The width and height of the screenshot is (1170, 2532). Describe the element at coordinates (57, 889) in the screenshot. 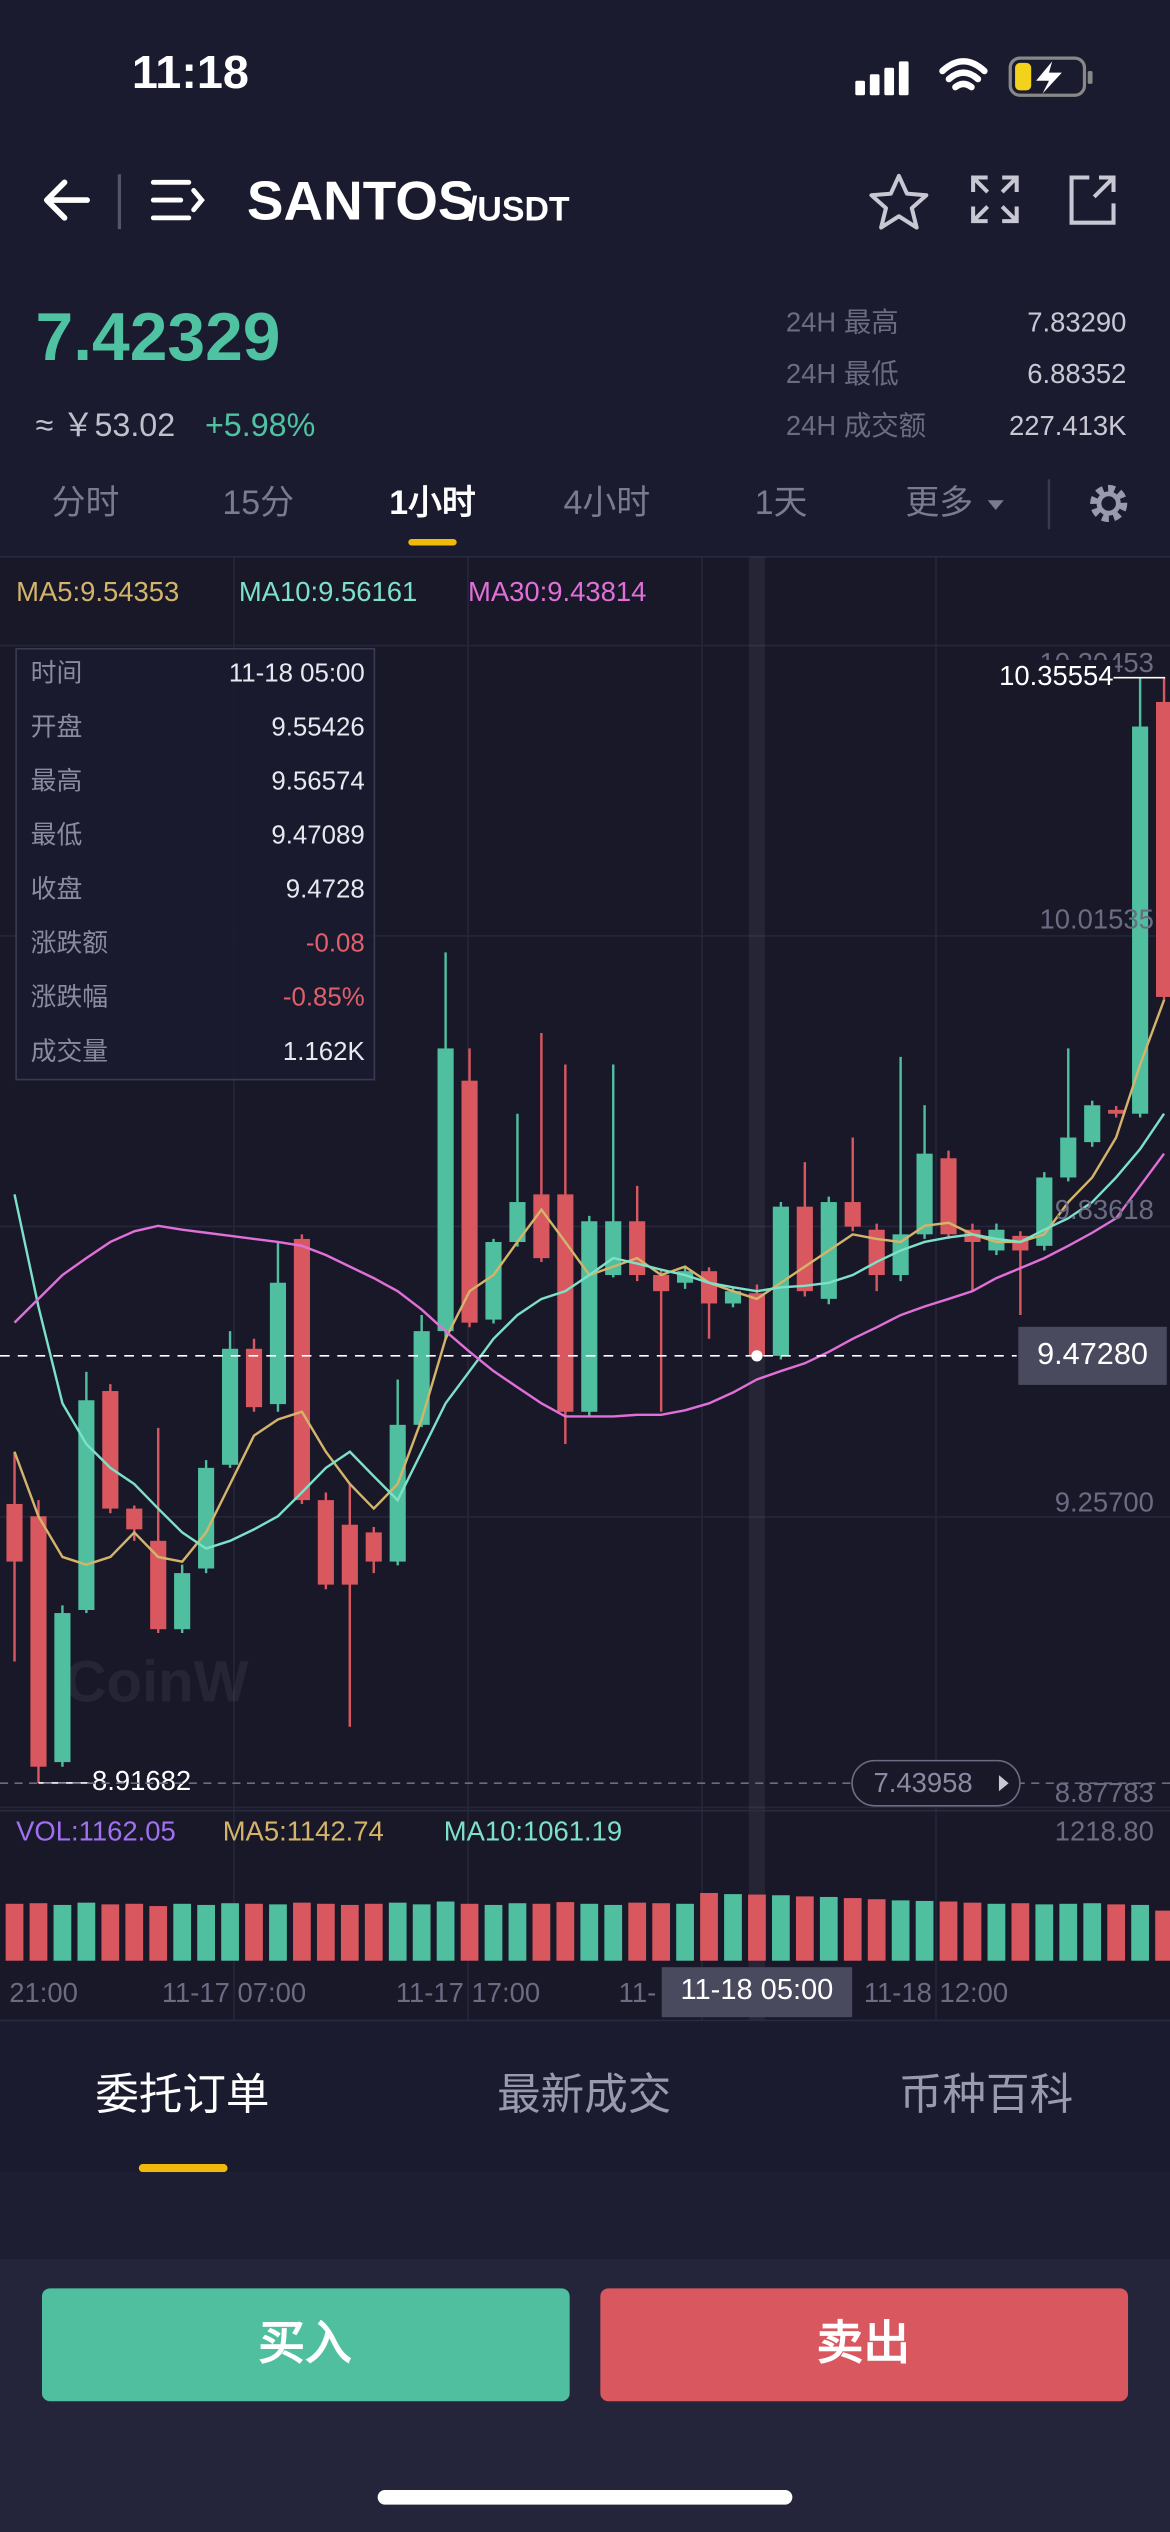

I see `tooltip-label: 收盘` at that location.